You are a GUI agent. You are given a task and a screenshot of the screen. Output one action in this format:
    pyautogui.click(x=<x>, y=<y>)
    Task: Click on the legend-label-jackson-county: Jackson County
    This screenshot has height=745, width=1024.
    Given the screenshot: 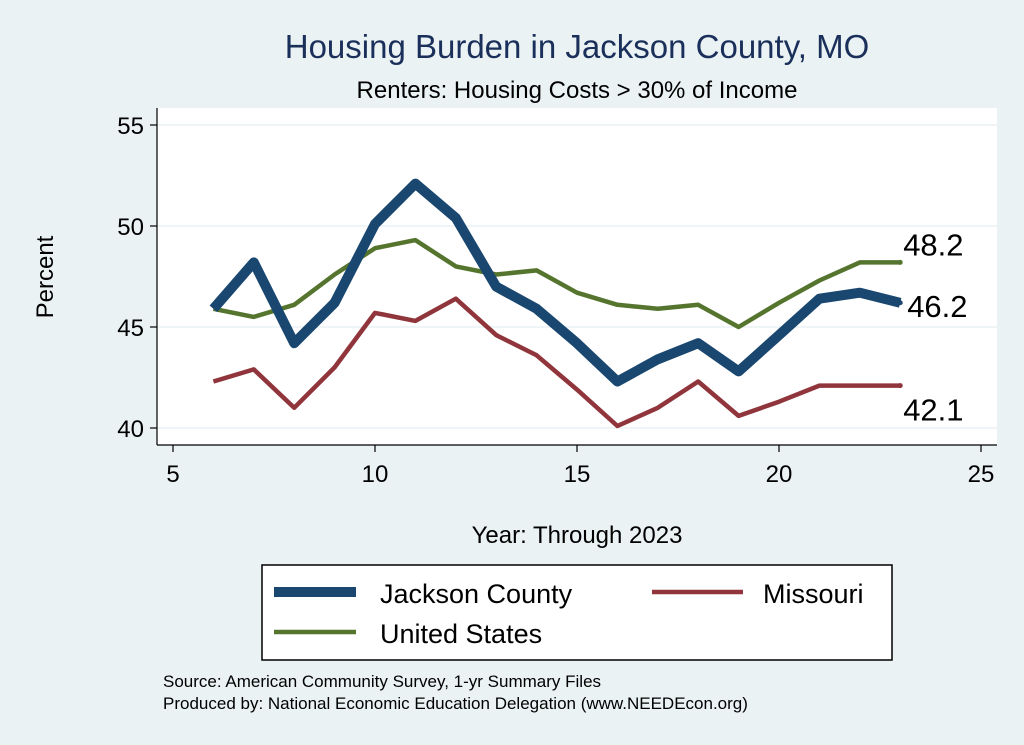 What is the action you would take?
    pyautogui.click(x=476, y=594)
    